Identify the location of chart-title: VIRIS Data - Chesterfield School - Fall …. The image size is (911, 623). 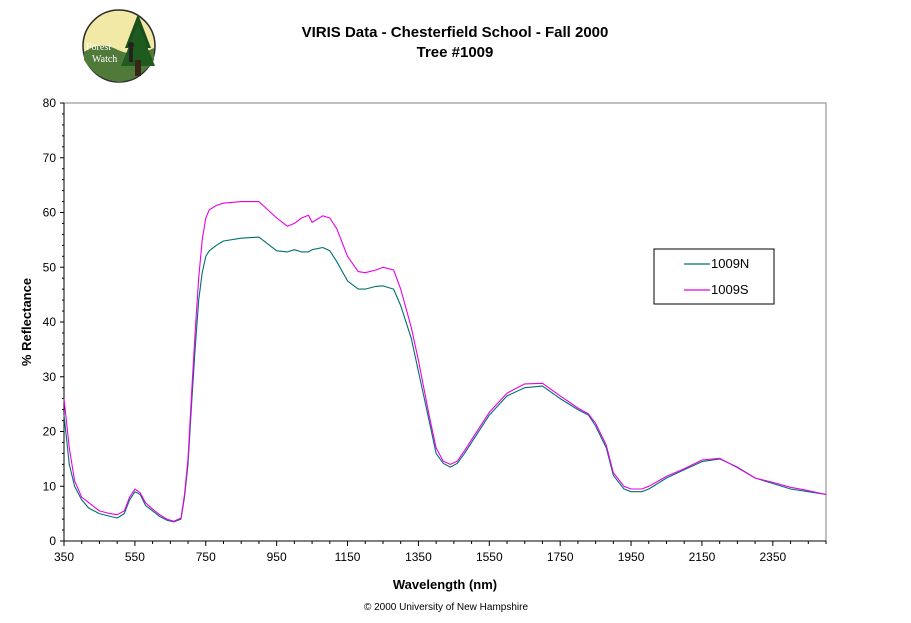
(455, 32).